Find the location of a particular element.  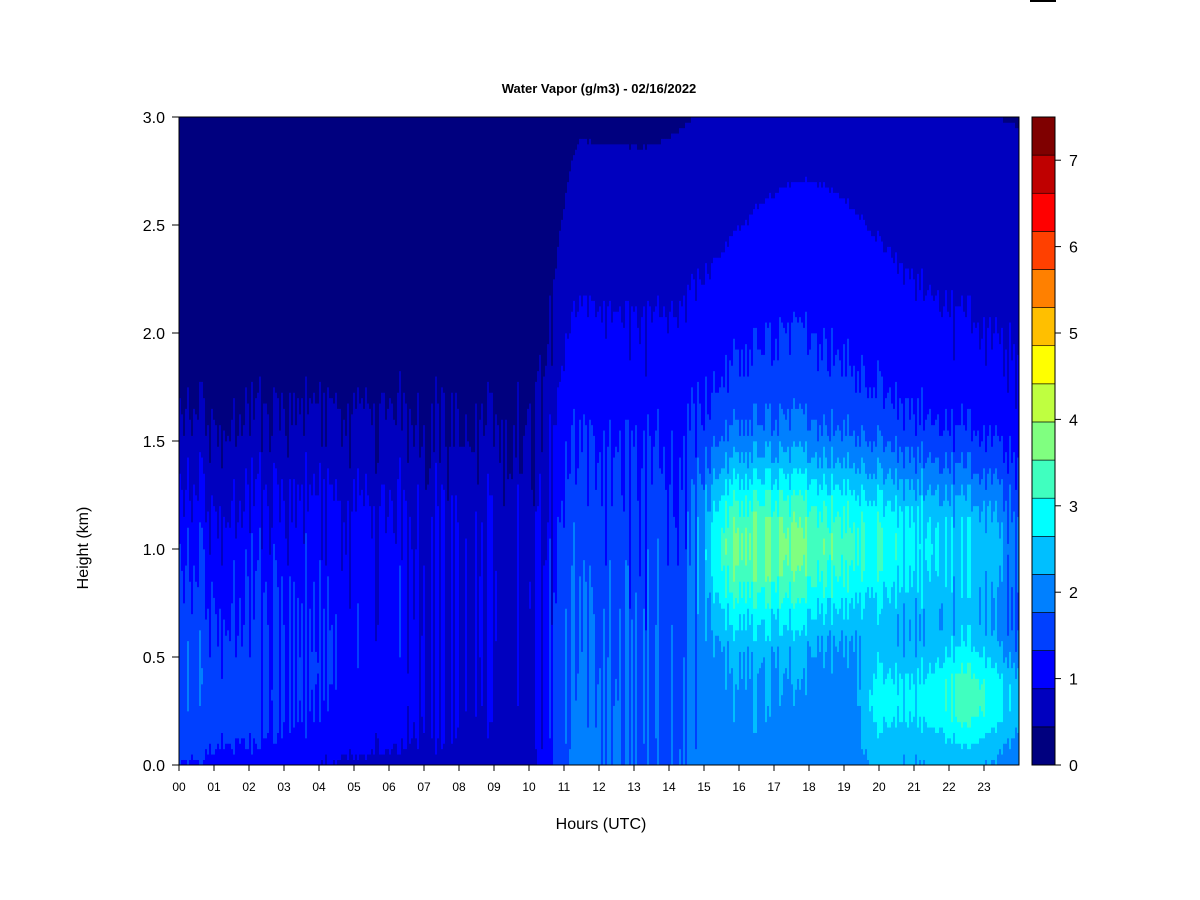

x-tick-label: 05 is located at coordinates (354, 787).